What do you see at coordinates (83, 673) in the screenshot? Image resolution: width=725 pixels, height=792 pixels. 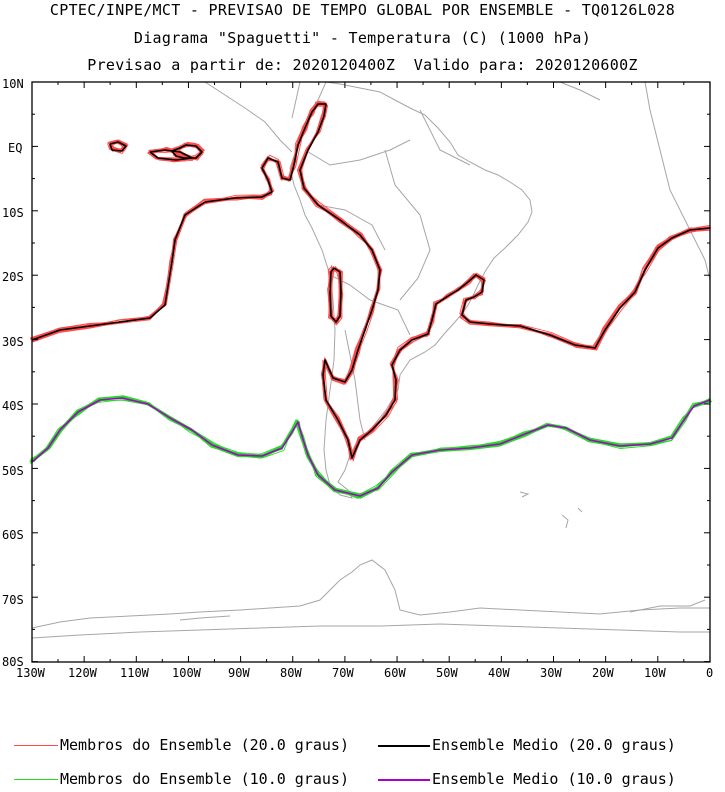 I see `lon-label: 120W` at bounding box center [83, 673].